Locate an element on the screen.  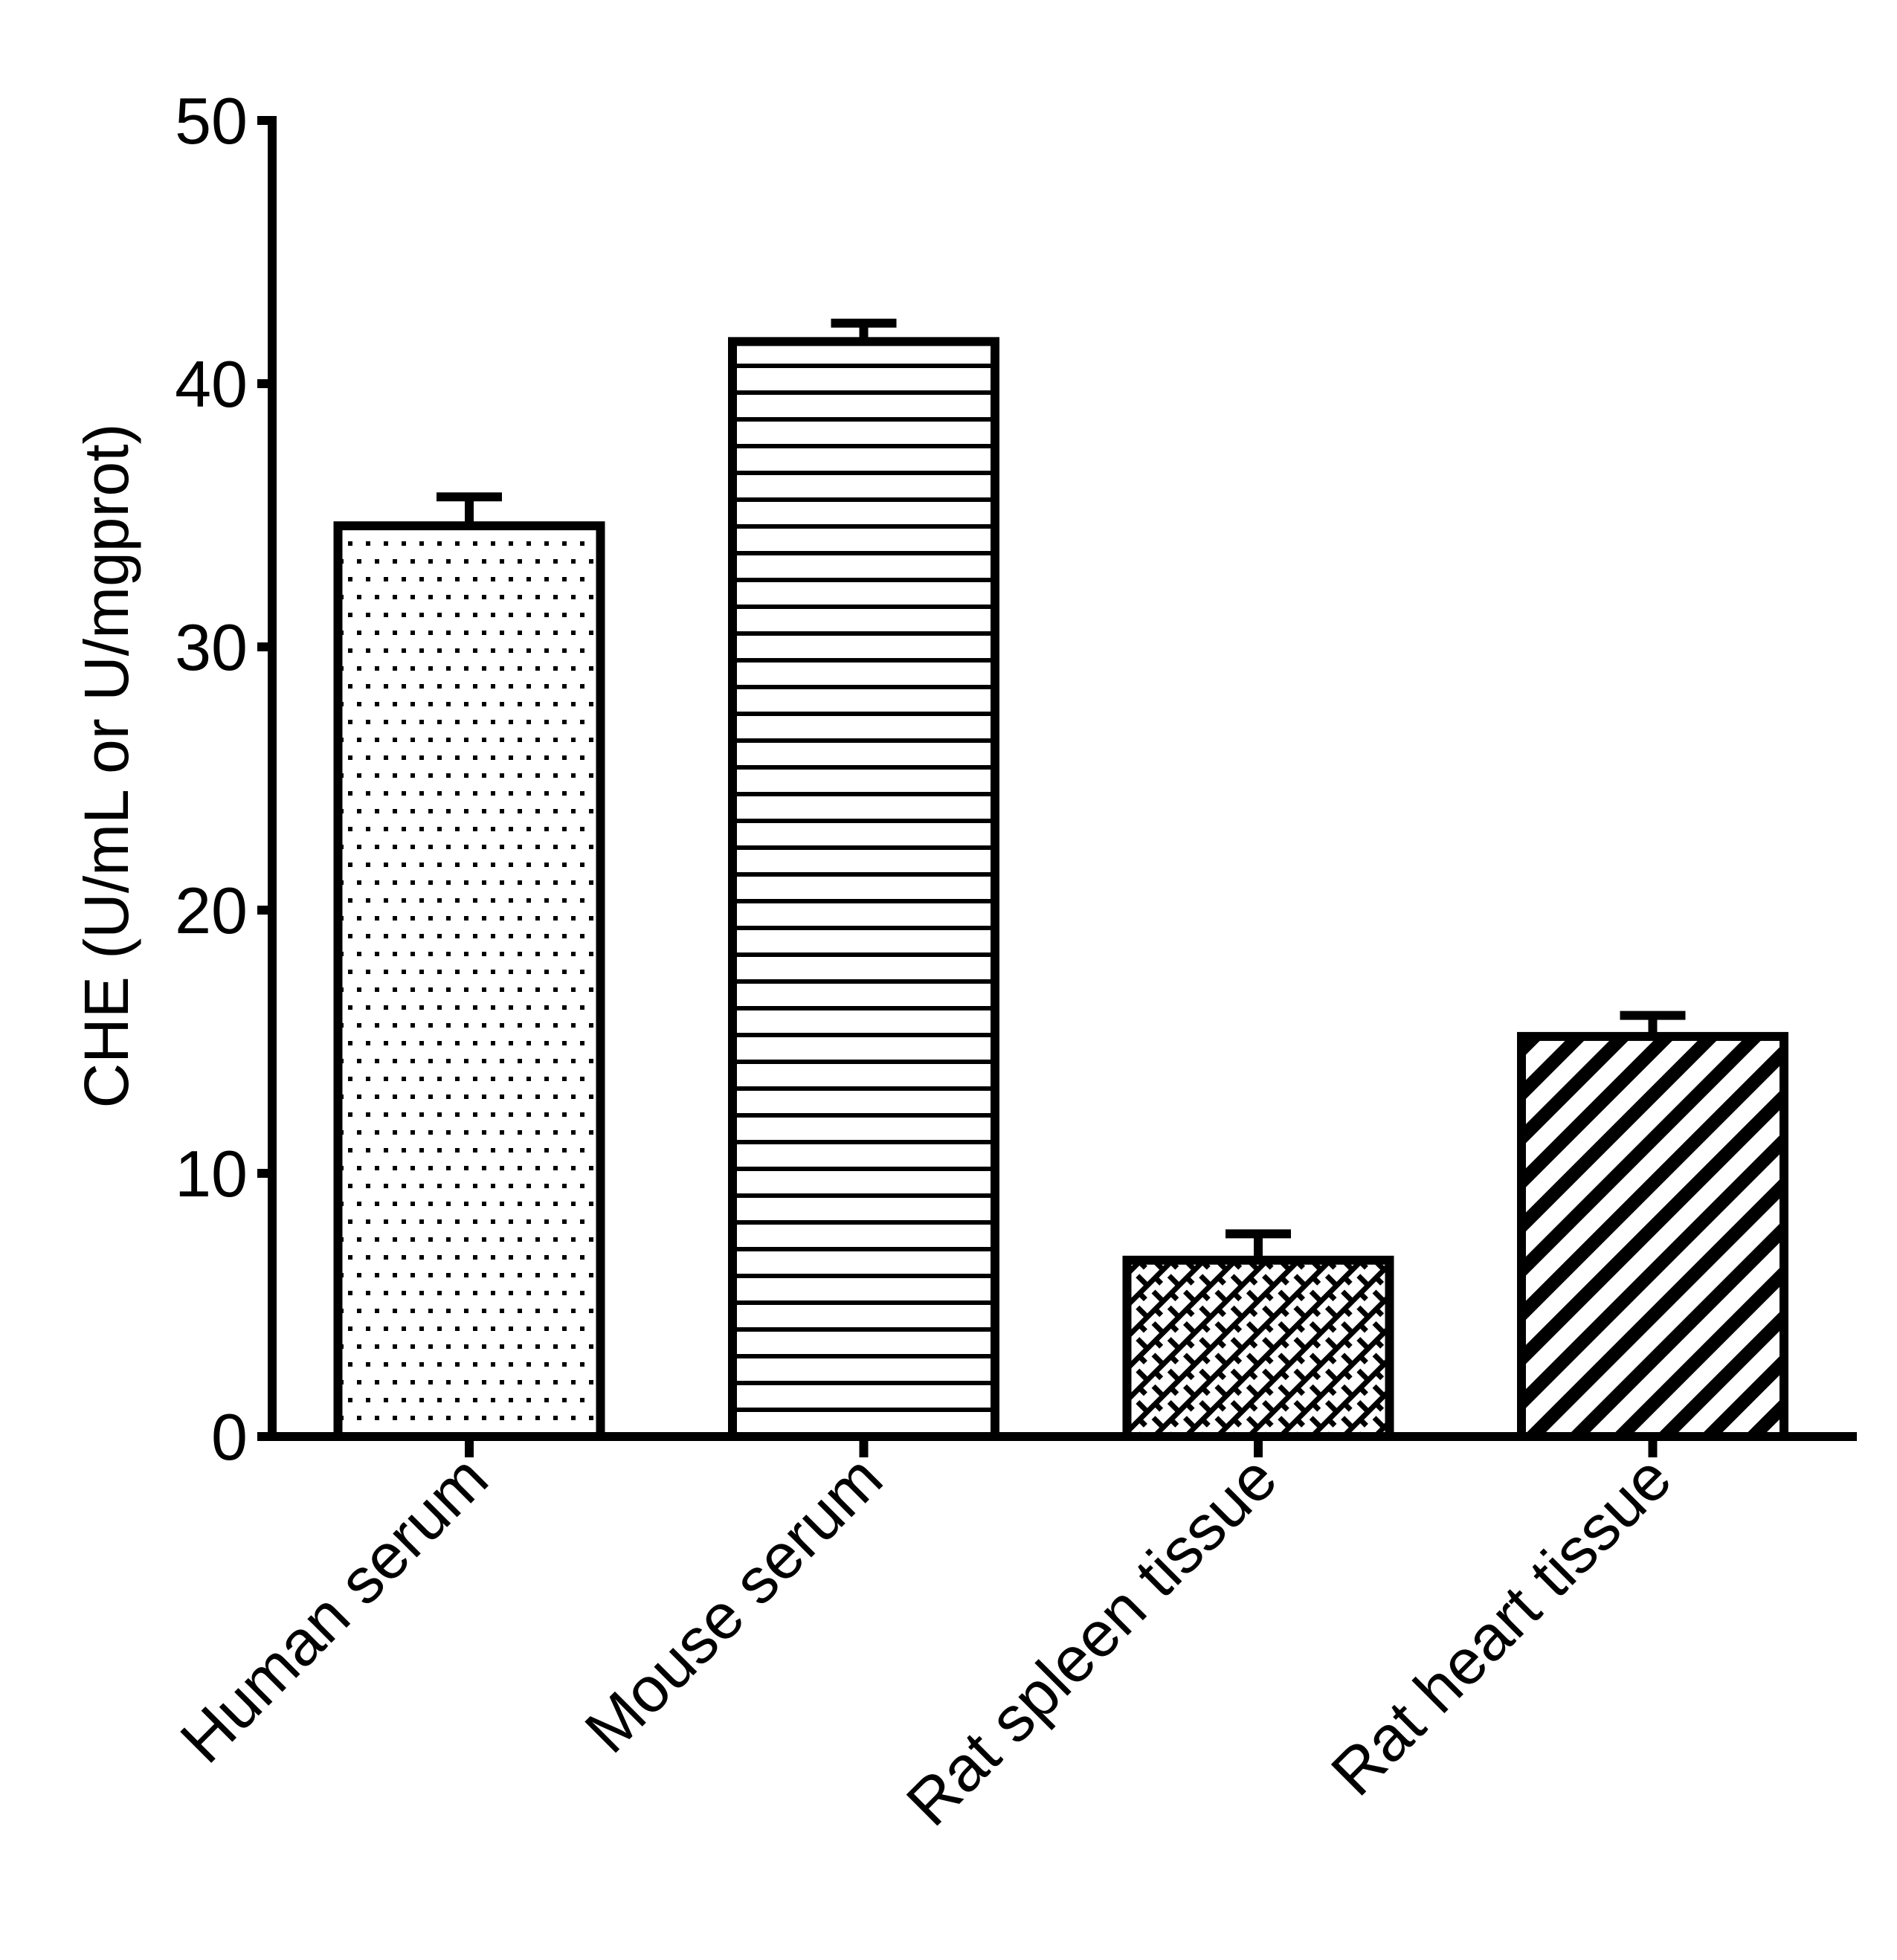
x-tick-label: Mouse serum is located at coordinates (734, 1604).